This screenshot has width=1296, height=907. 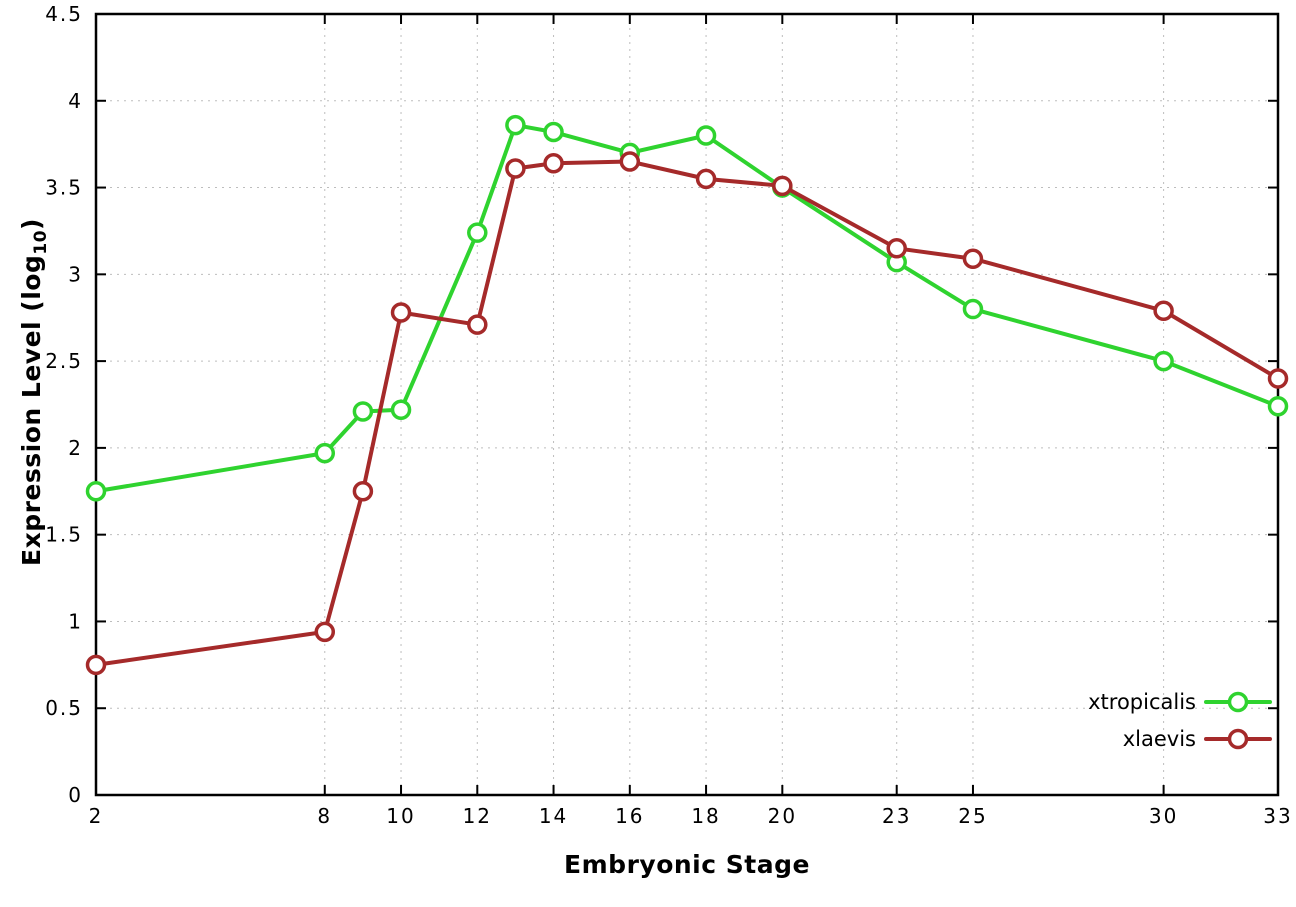 I want to click on x-tick-label: 8, so click(x=324, y=816).